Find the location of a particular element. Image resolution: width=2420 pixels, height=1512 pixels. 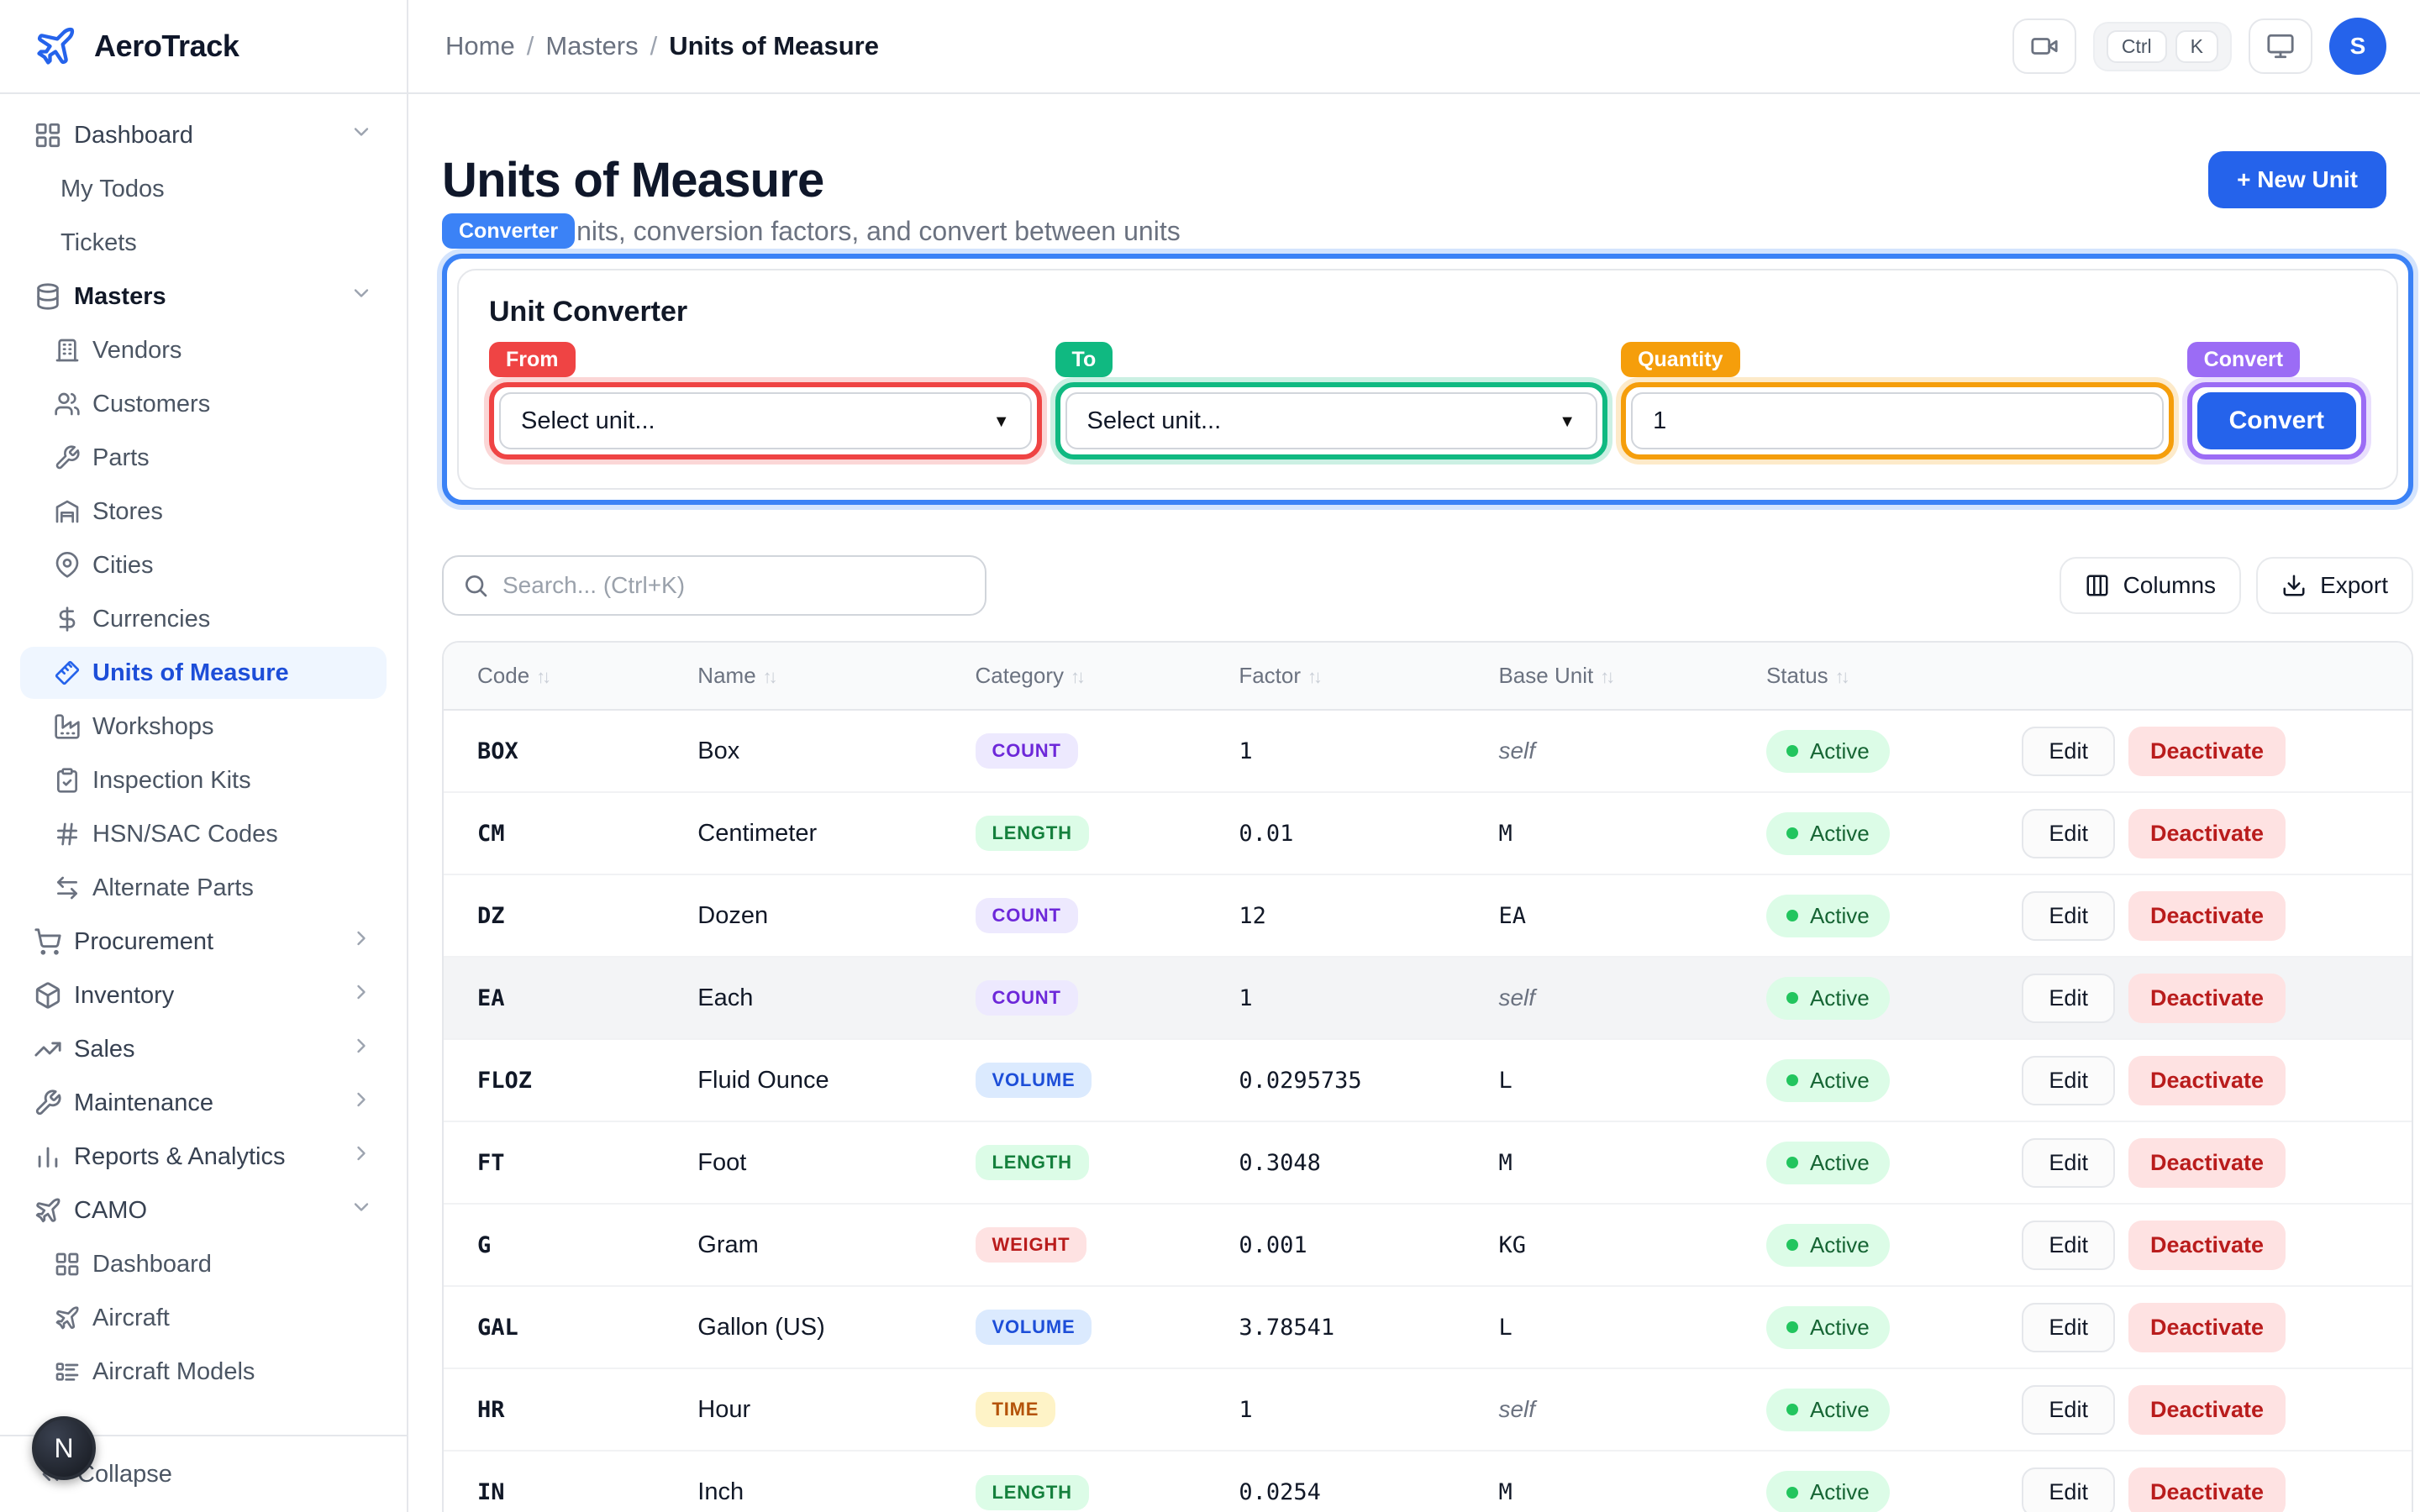

column-header-base-unit: Base Unit ↑↓ is located at coordinates (1599, 677).